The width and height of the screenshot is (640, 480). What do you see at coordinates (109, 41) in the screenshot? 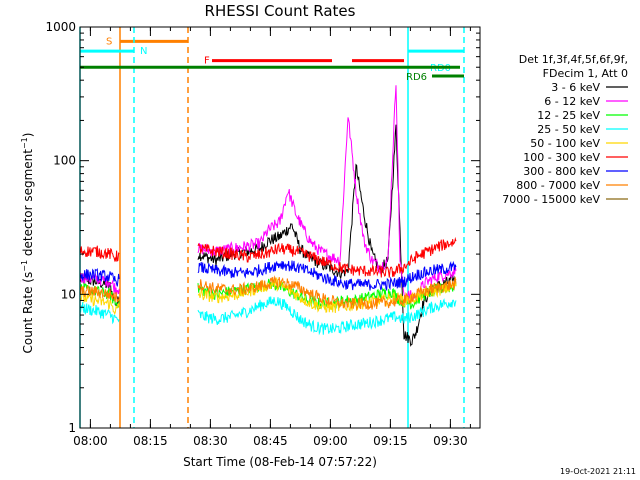
I see `marker-1-label: S` at bounding box center [109, 41].